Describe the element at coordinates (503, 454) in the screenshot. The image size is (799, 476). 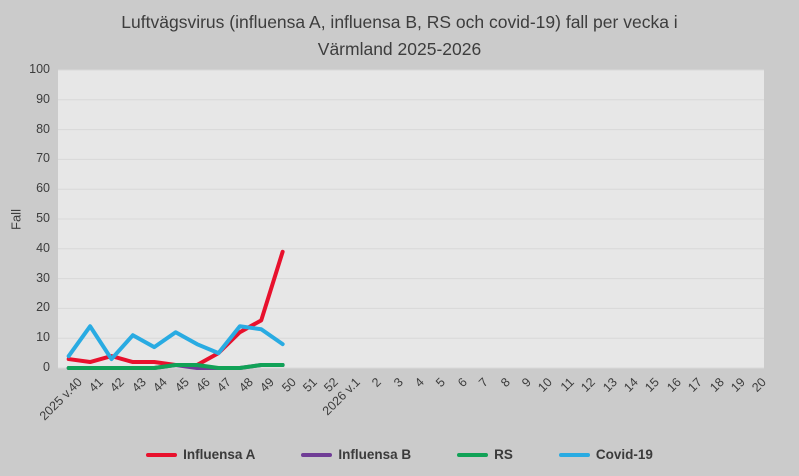
I see `legend-label: RS` at that location.